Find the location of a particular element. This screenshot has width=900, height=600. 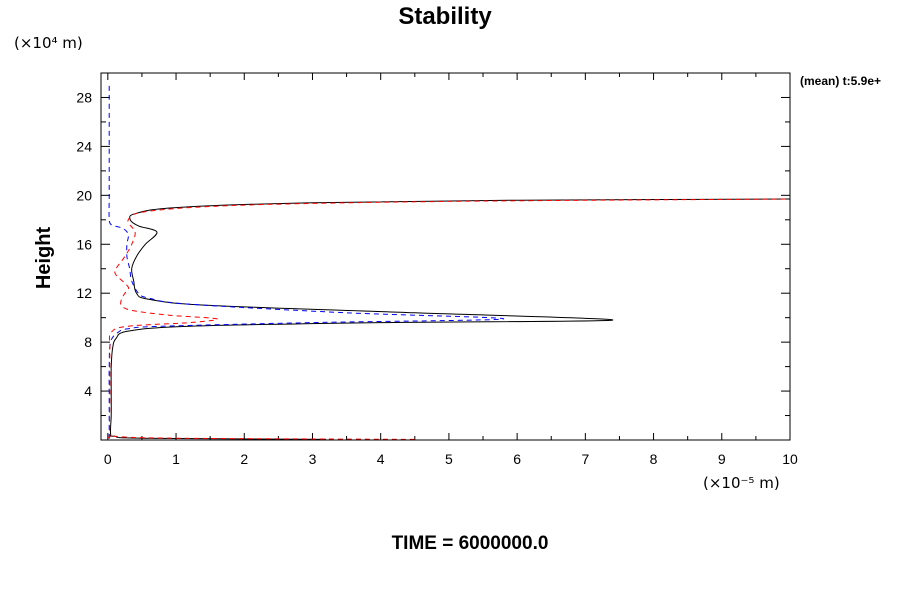

legend-mean: (mean) t:5.9e+ is located at coordinates (840, 81).